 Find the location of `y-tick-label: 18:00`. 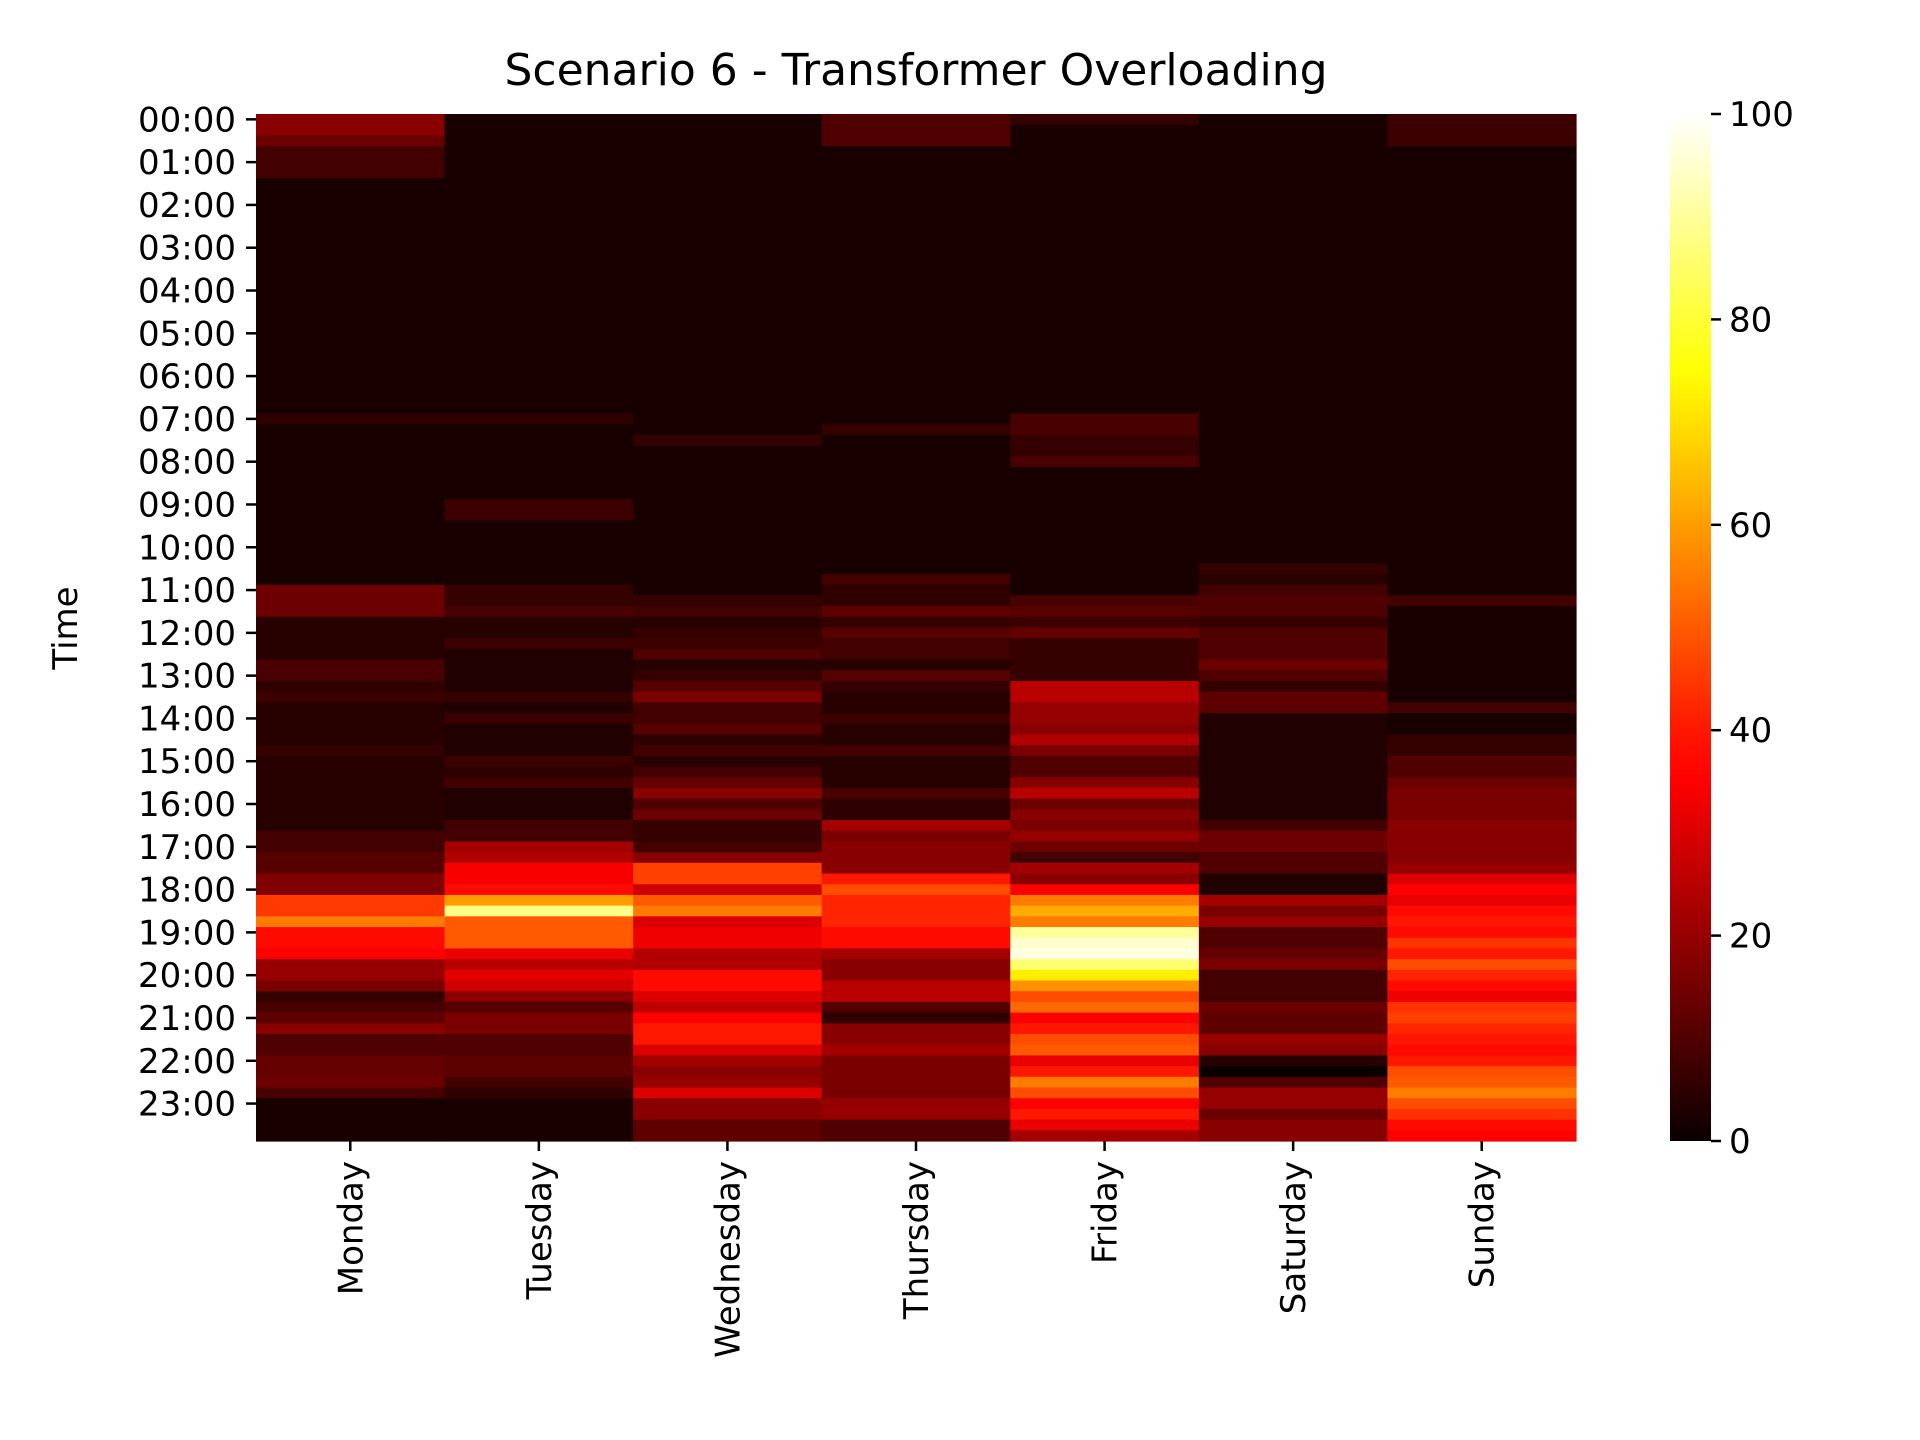

y-tick-label: 18:00 is located at coordinates (187, 891).